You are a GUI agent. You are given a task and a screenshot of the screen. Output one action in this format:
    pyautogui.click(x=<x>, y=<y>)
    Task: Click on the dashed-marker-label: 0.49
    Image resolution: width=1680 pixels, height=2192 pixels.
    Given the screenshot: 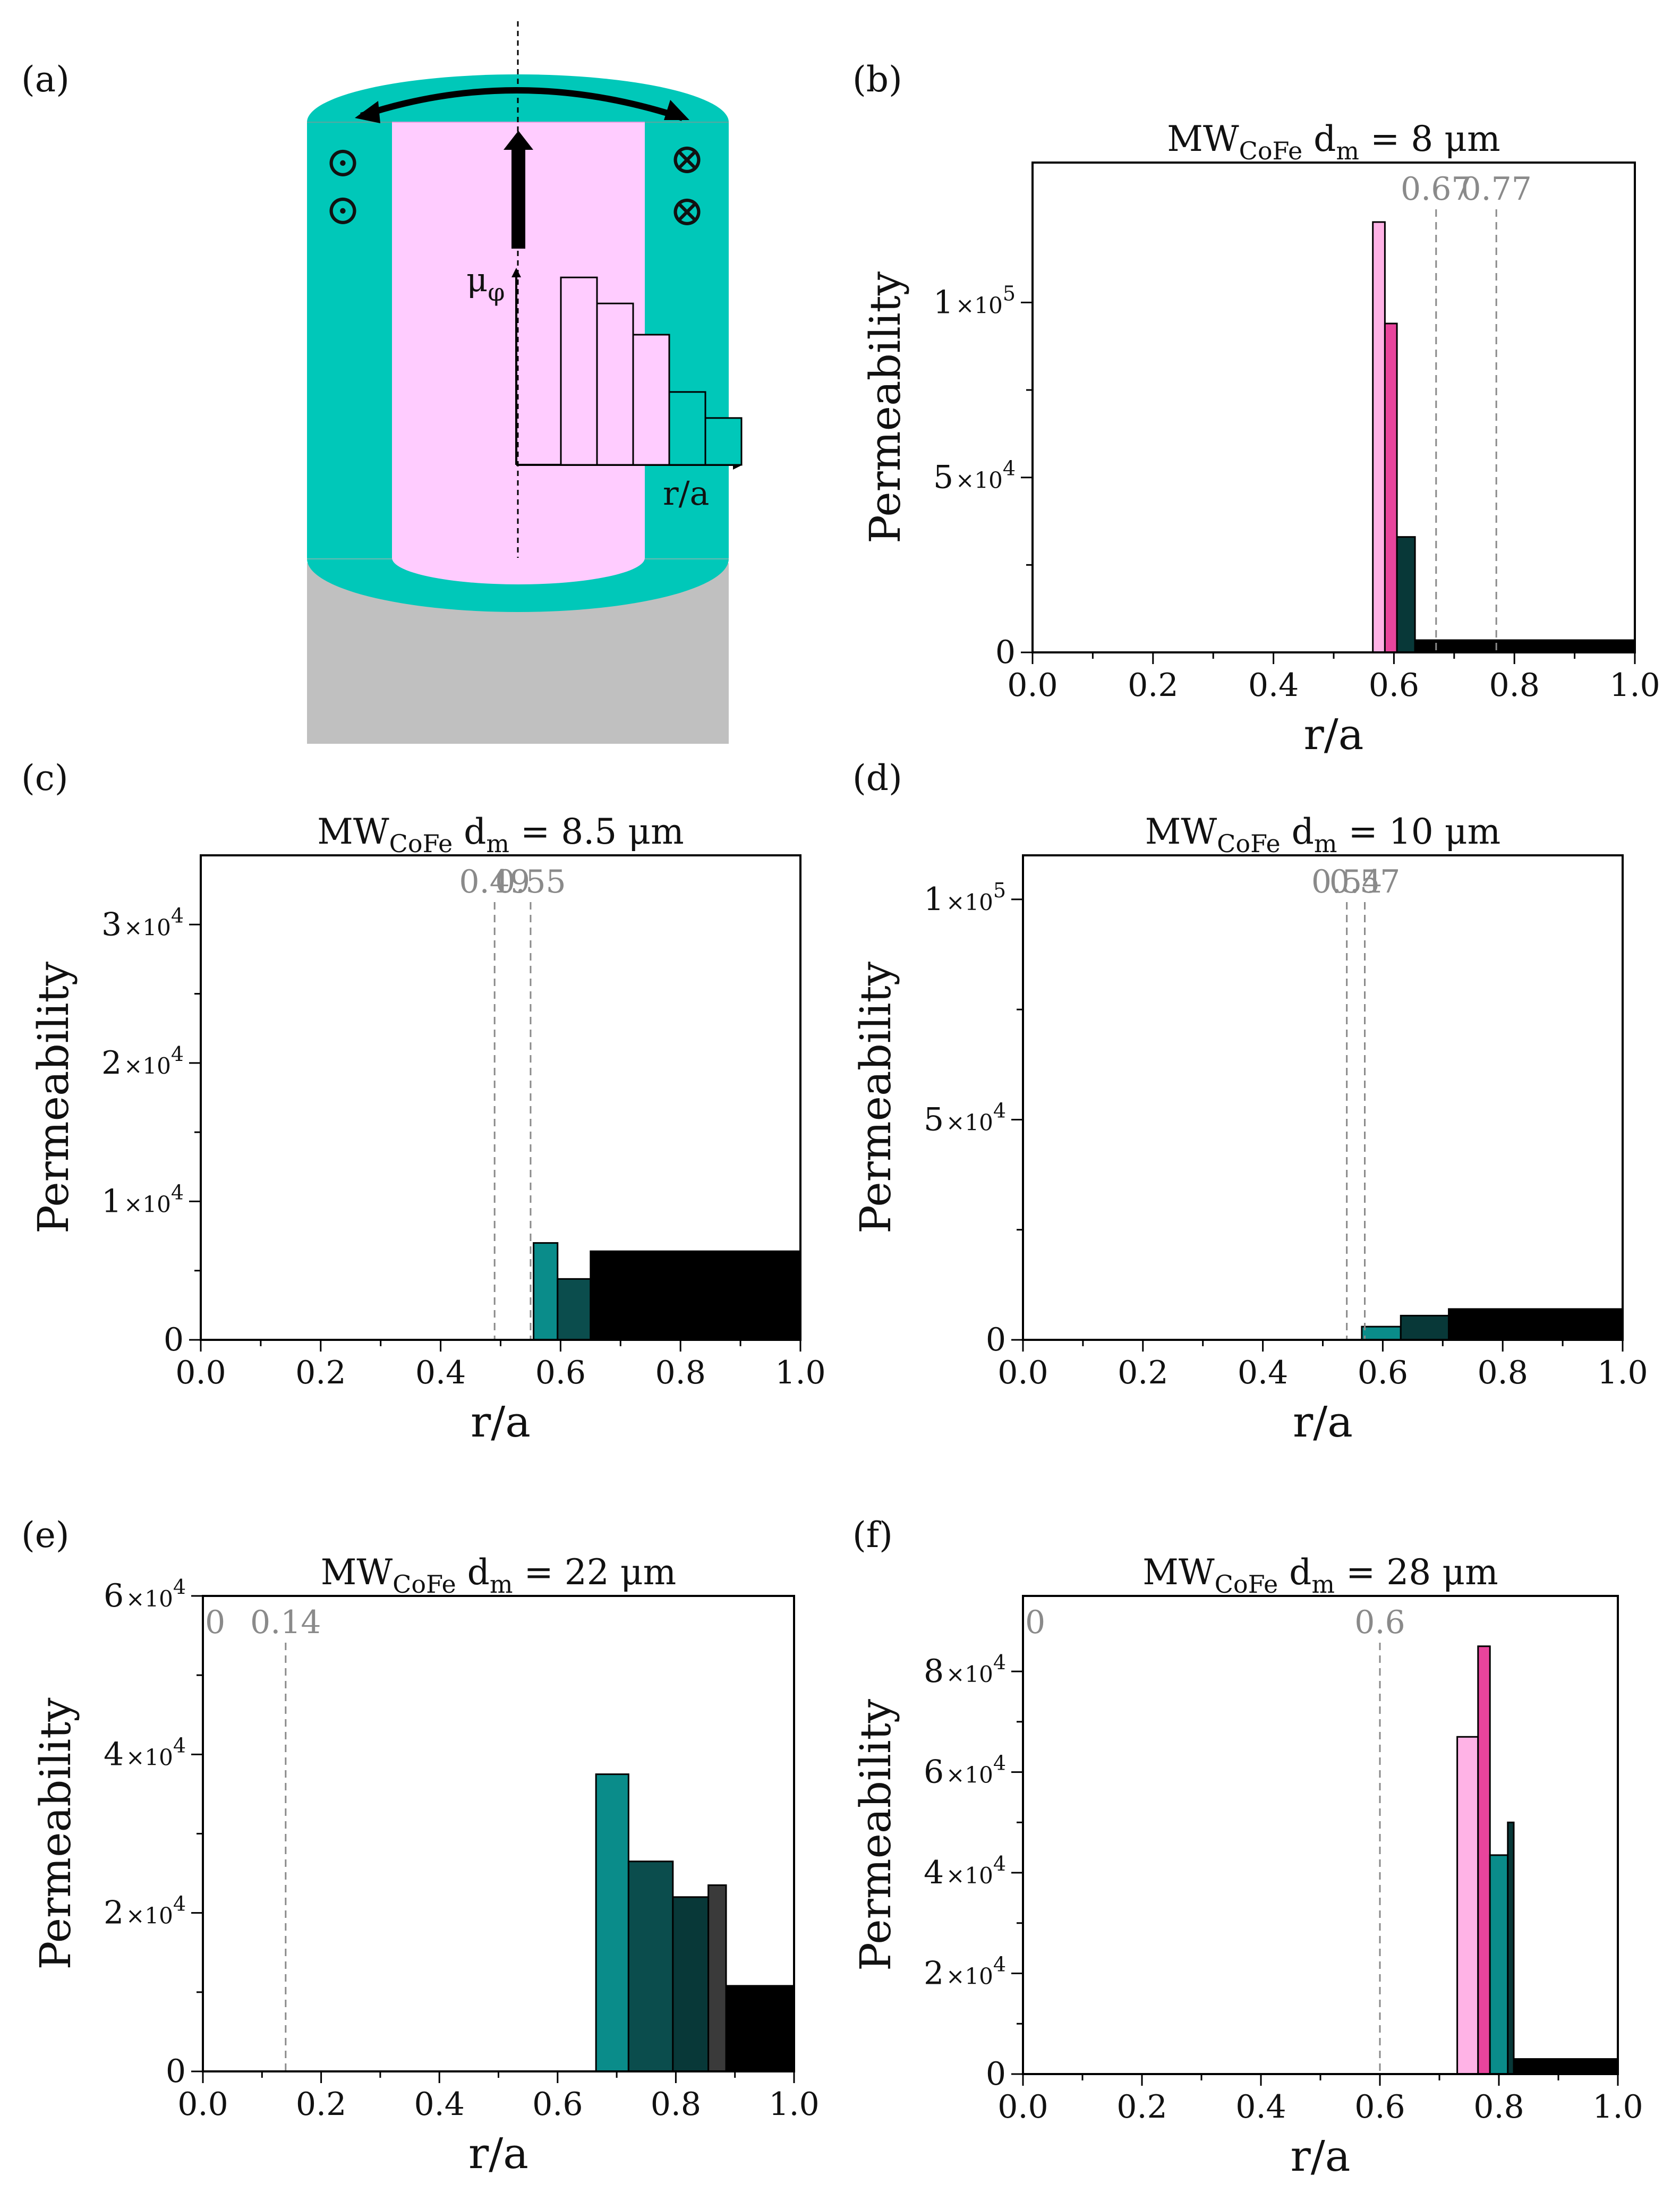 What is the action you would take?
    pyautogui.click(x=495, y=882)
    